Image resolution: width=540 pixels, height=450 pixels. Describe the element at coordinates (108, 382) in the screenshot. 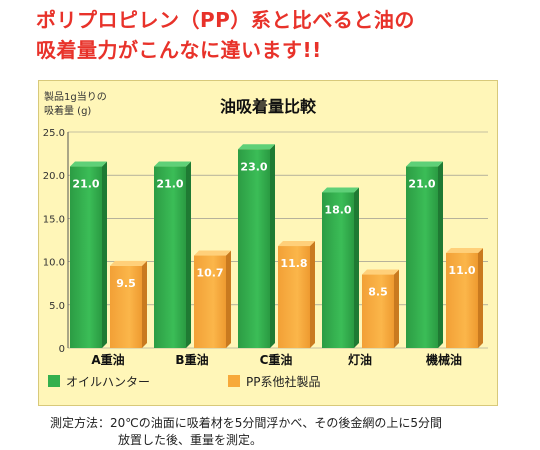

I see `legend-label-oilhunter: オイルハンター` at that location.